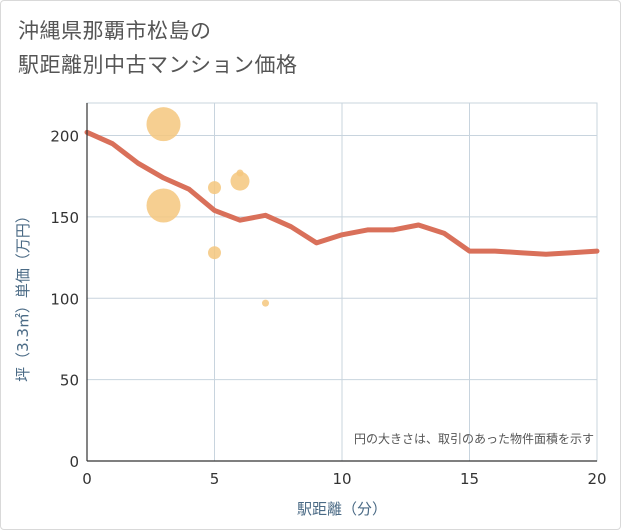 The image size is (621, 530). Describe the element at coordinates (64, 299) in the screenshot. I see `y-tick-label: 100` at that location.